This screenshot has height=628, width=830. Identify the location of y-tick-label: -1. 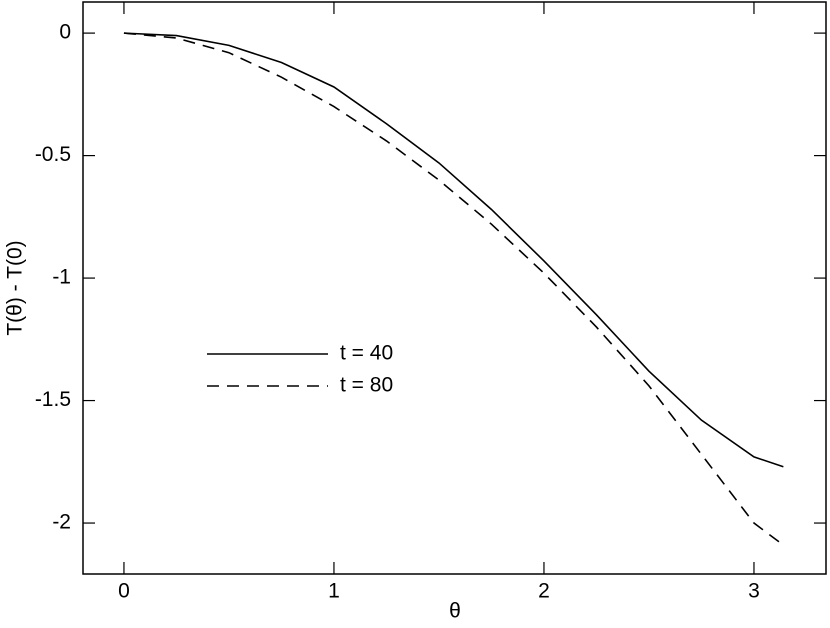
(61, 277).